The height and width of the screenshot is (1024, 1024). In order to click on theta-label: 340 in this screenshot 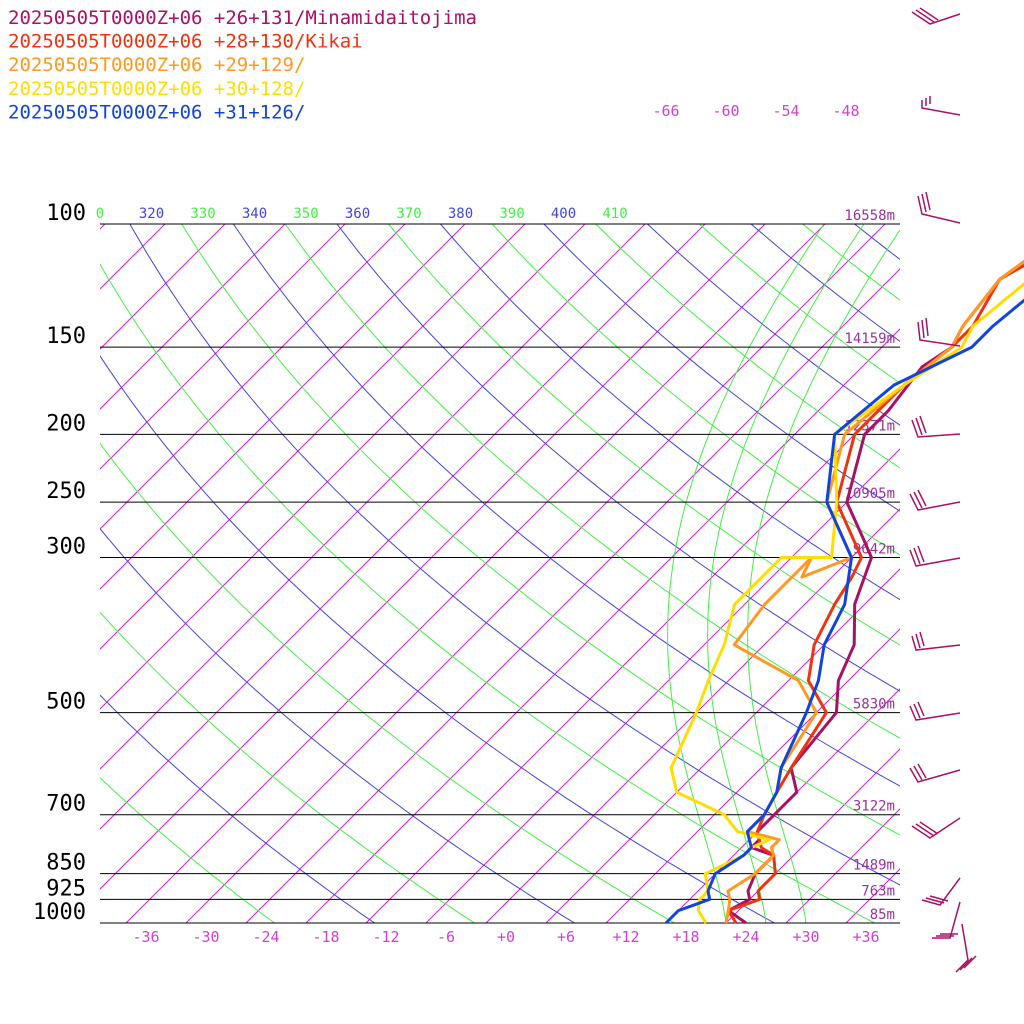, I will do `click(254, 214)`.